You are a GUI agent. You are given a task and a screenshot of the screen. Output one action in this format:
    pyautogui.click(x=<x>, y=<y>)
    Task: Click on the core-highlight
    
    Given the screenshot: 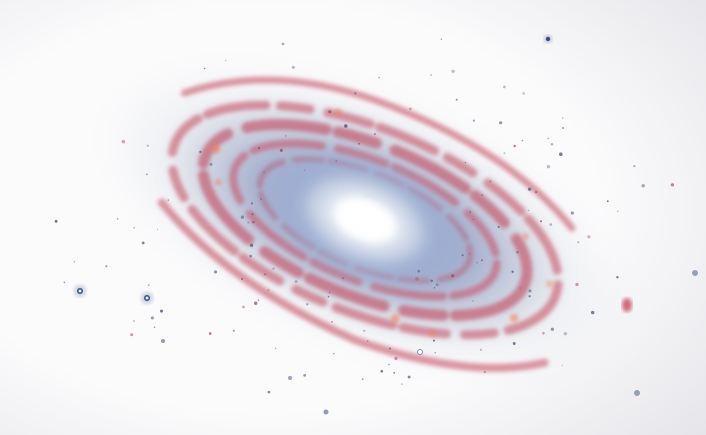 What is the action you would take?
    pyautogui.click(x=365, y=220)
    